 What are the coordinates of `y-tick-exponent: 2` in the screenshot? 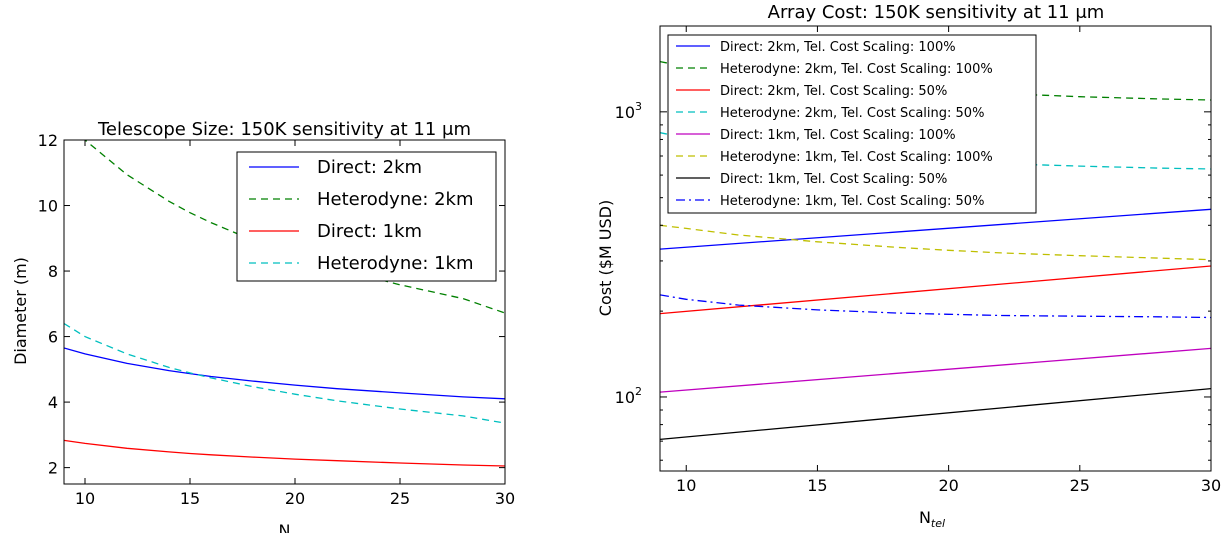 It's located at (638, 391).